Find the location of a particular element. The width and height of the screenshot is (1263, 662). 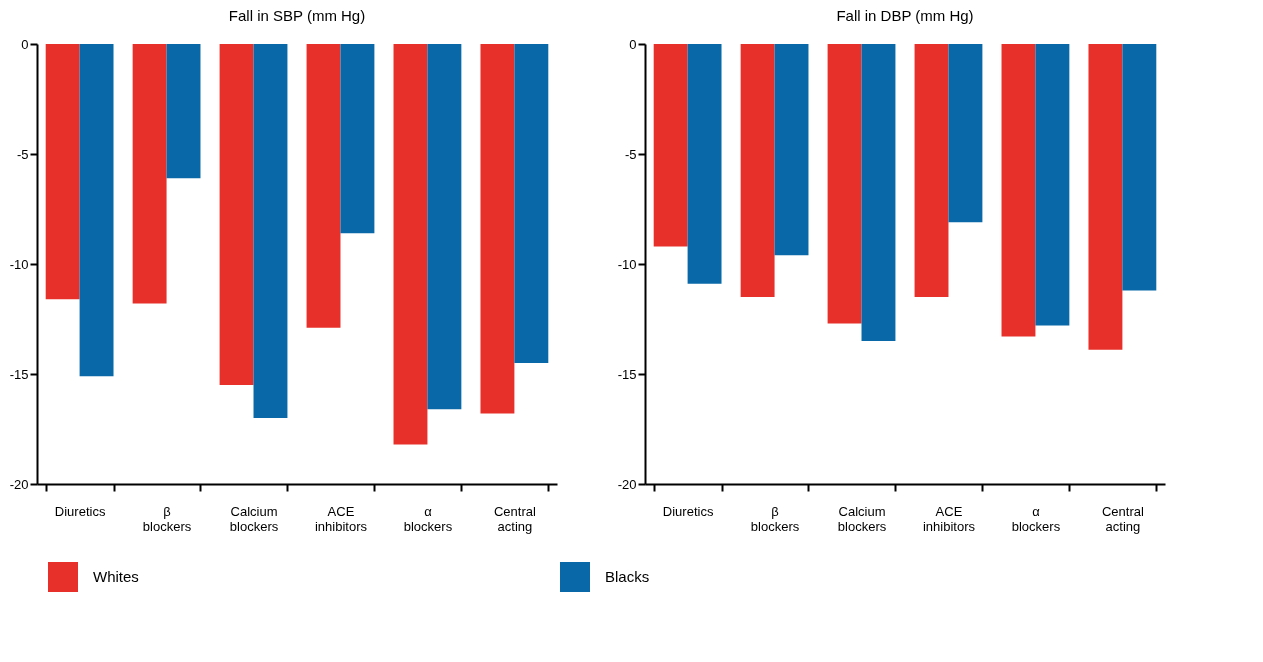

legend-label: Blacks is located at coordinates (627, 576).